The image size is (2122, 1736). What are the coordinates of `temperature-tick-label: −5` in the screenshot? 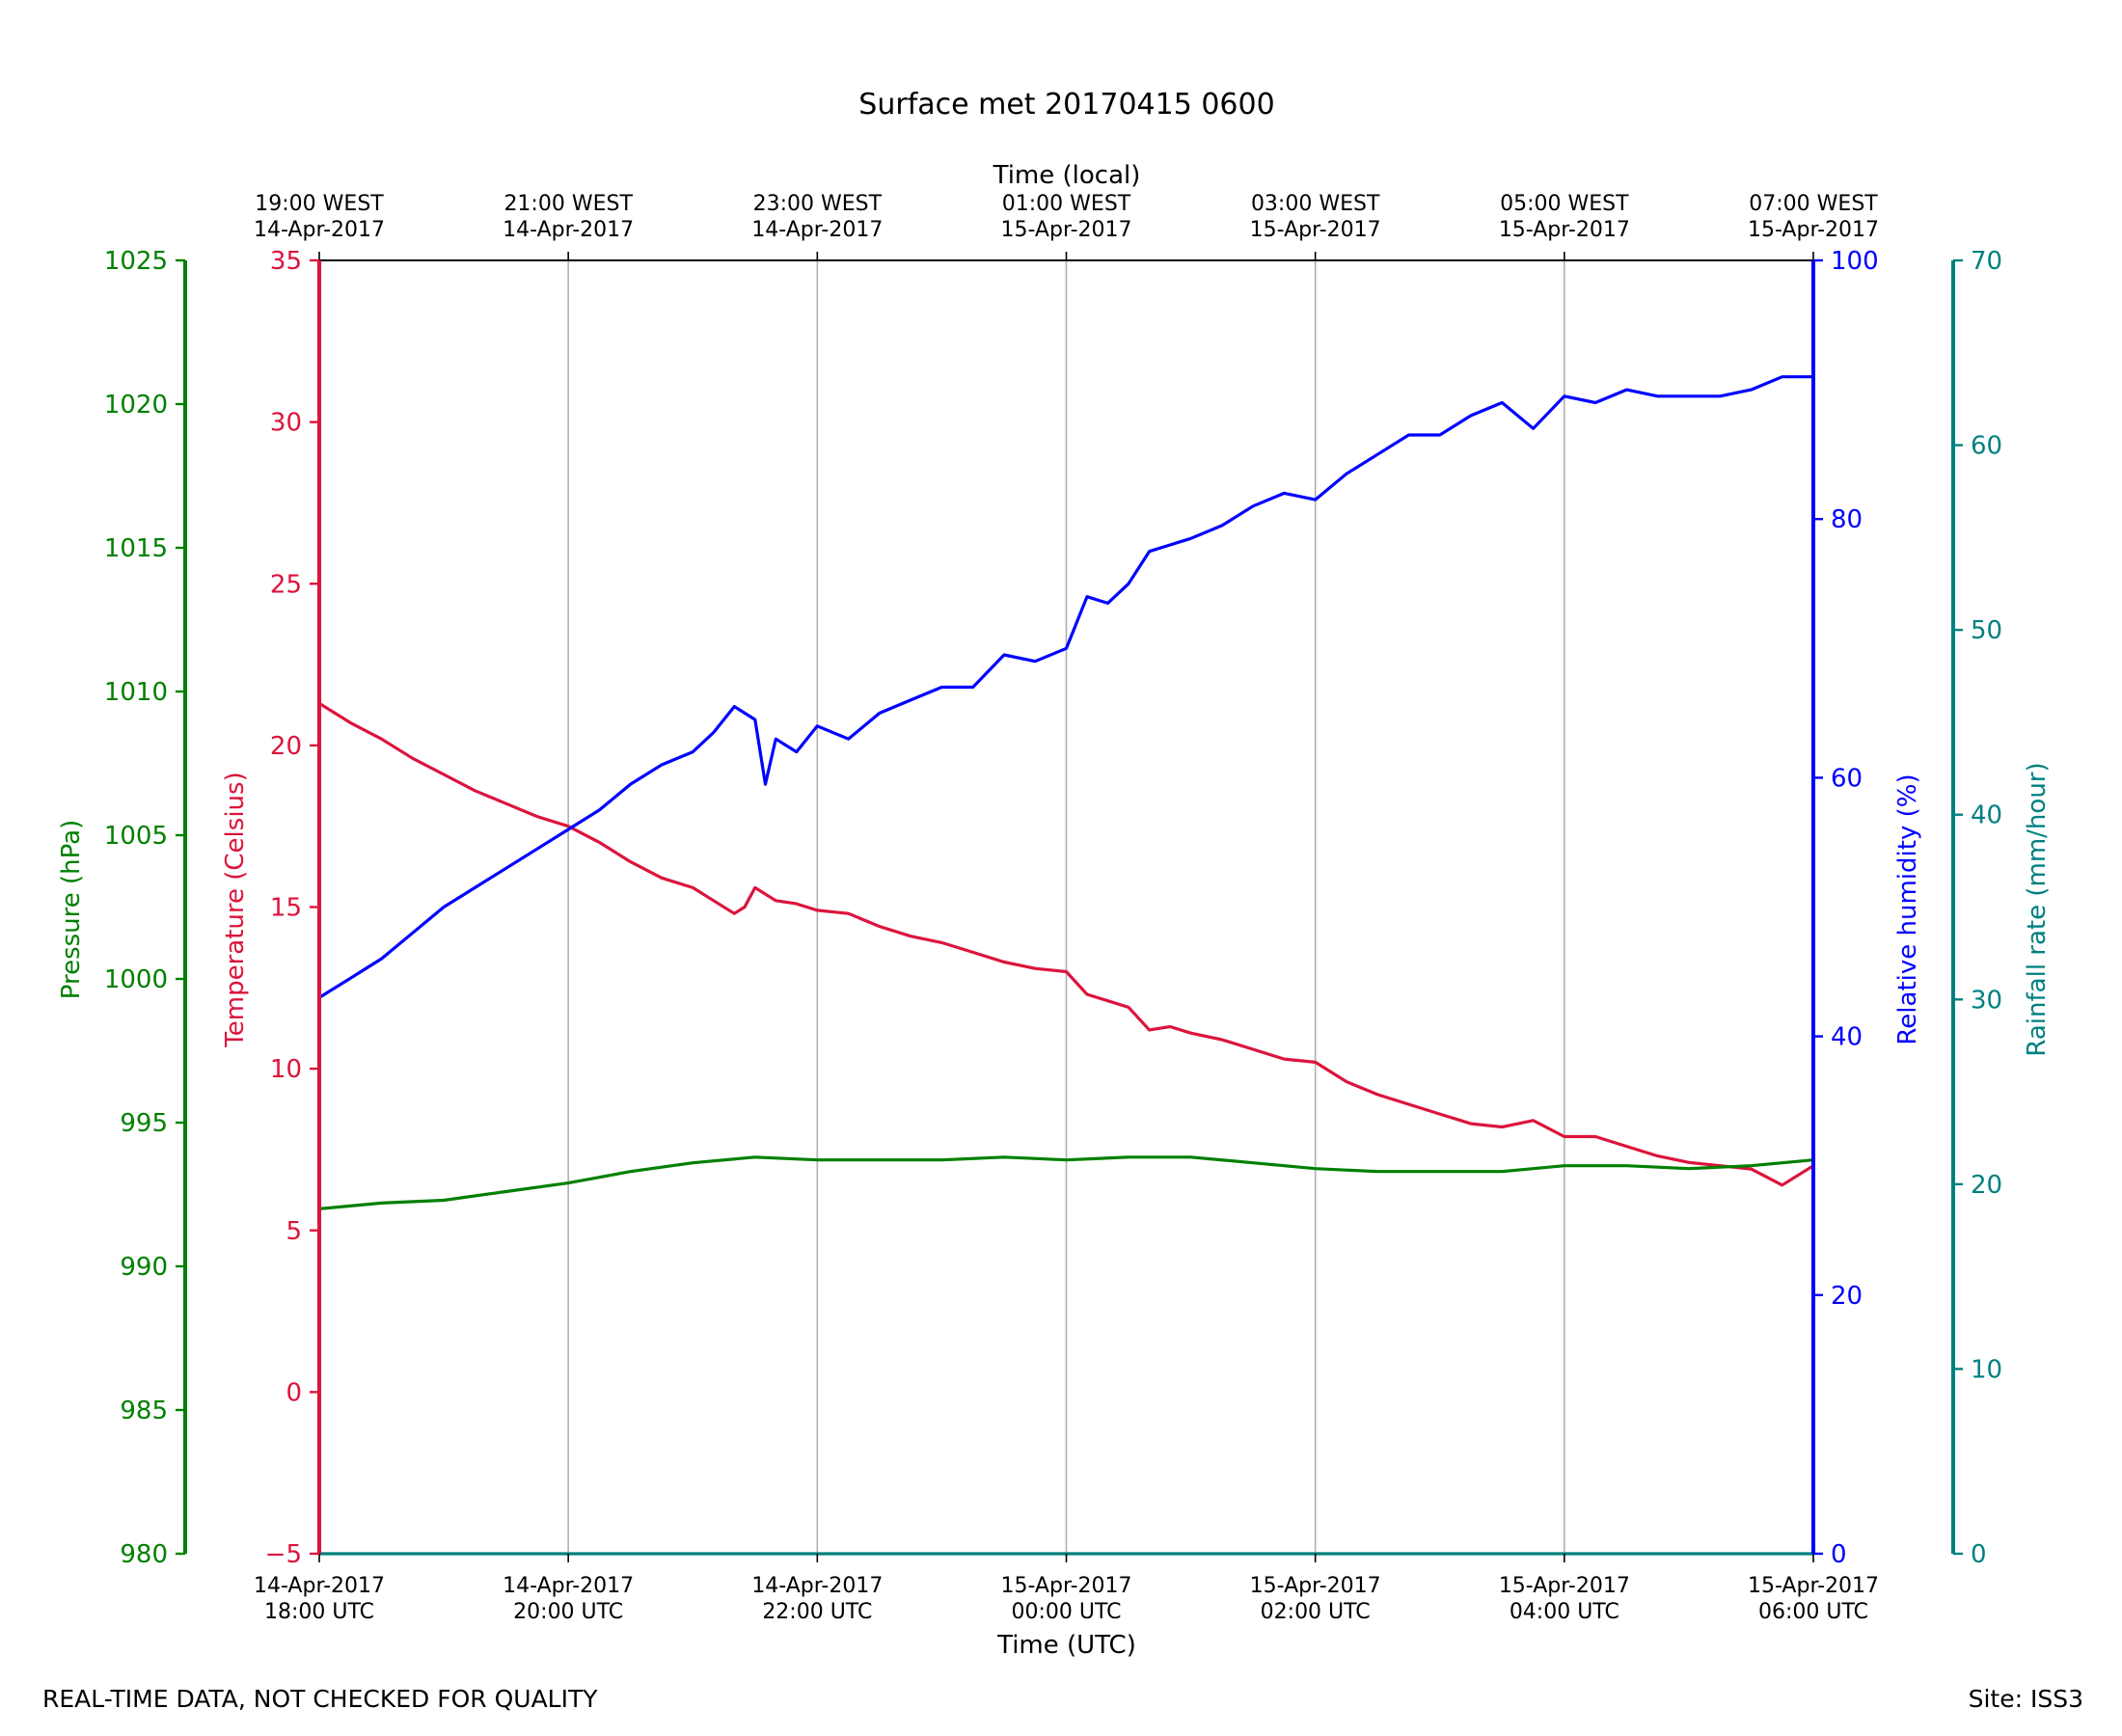 It's located at (283, 1554).